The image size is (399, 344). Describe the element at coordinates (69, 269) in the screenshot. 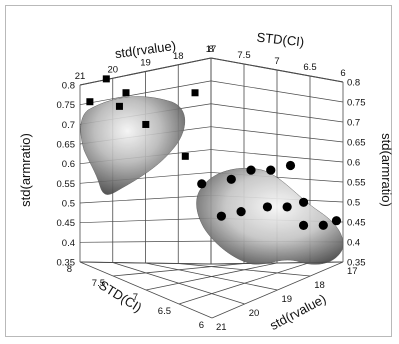

I see `y-tick-label-bottom: 8` at that location.